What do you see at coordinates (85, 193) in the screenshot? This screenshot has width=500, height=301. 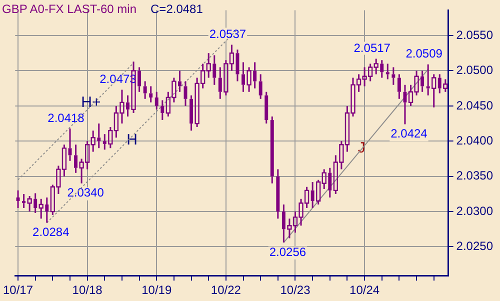 I see `annotation: 2.0340` at bounding box center [85, 193].